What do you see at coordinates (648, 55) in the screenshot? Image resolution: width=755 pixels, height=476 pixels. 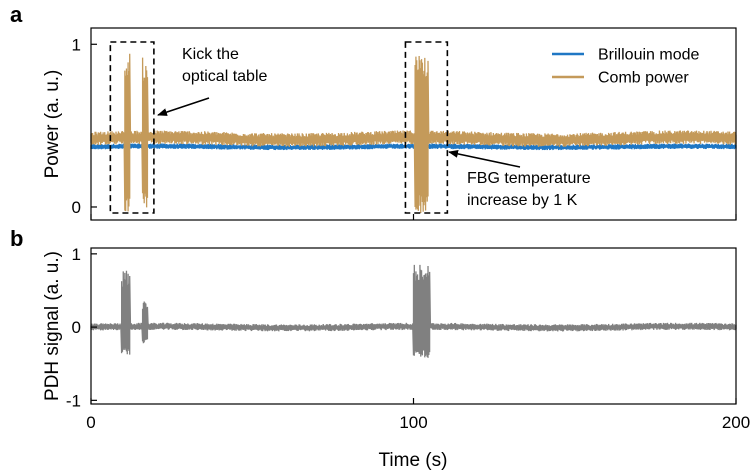 I see `legend-brillouin-label: Brillouin mode` at bounding box center [648, 55].